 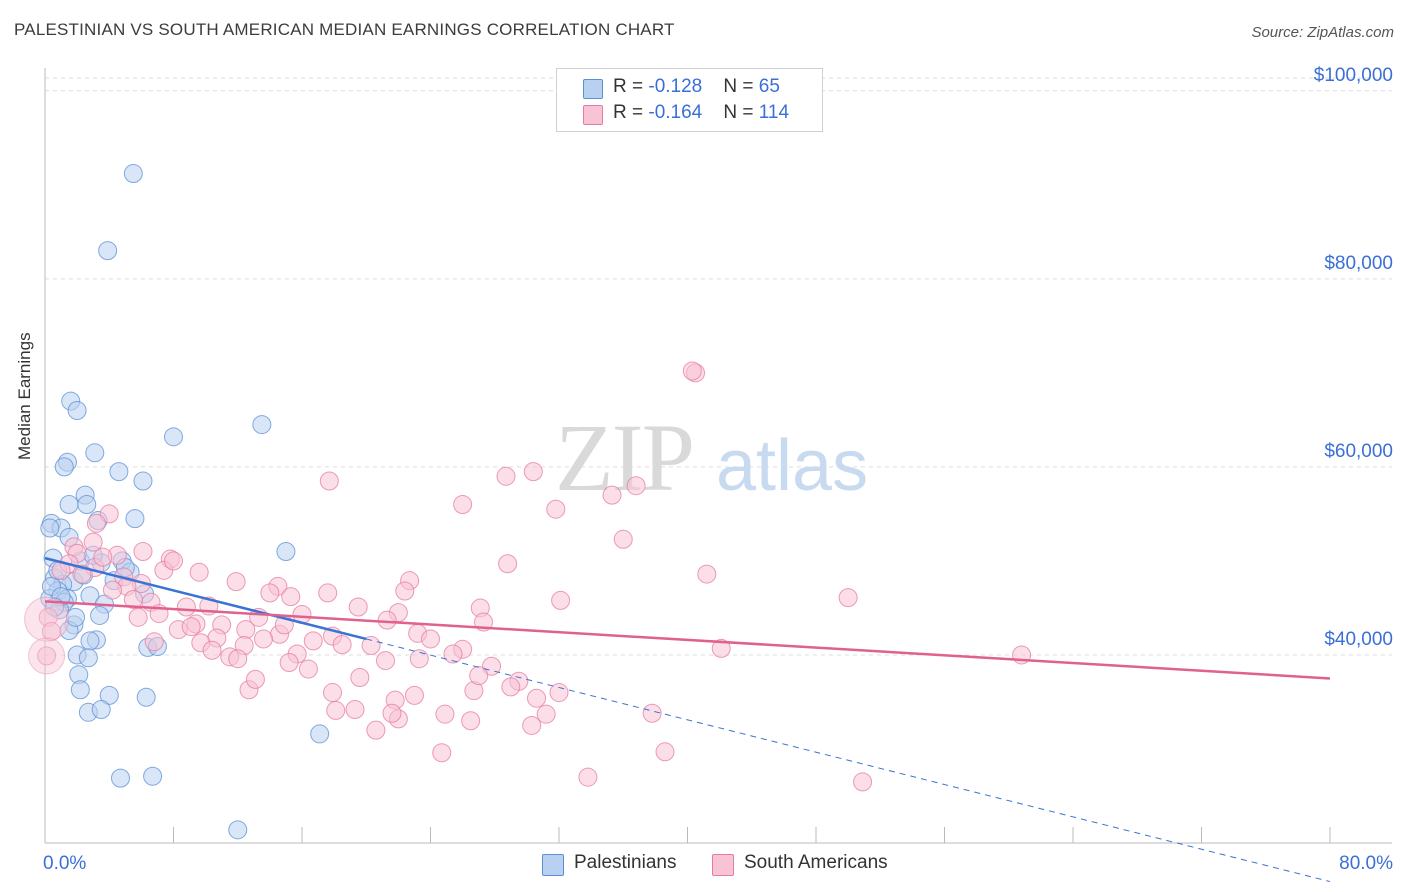 What do you see at coordinates (711, 457) in the screenshot?
I see `watermark-layer: ZIP atlas` at bounding box center [711, 457].